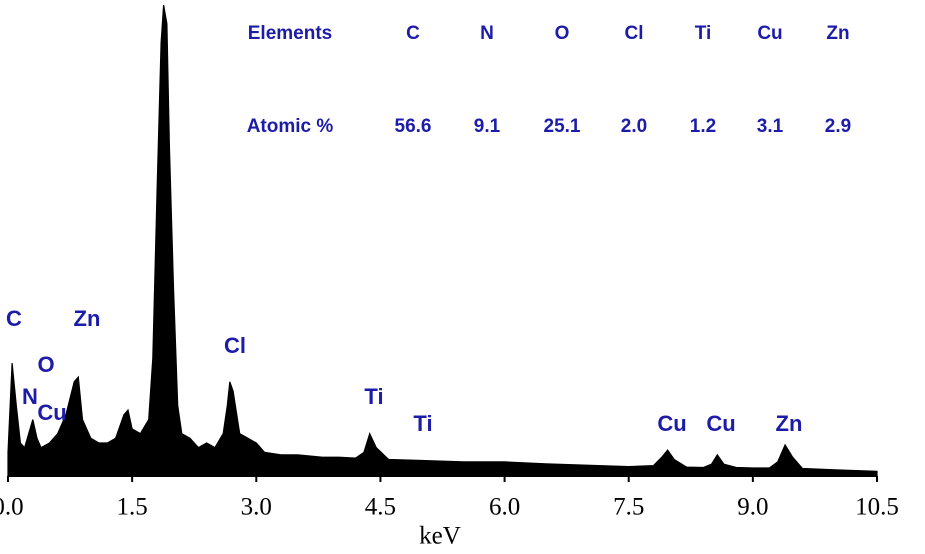  I want to click on x-tick-label: 0.0, so click(12, 507).